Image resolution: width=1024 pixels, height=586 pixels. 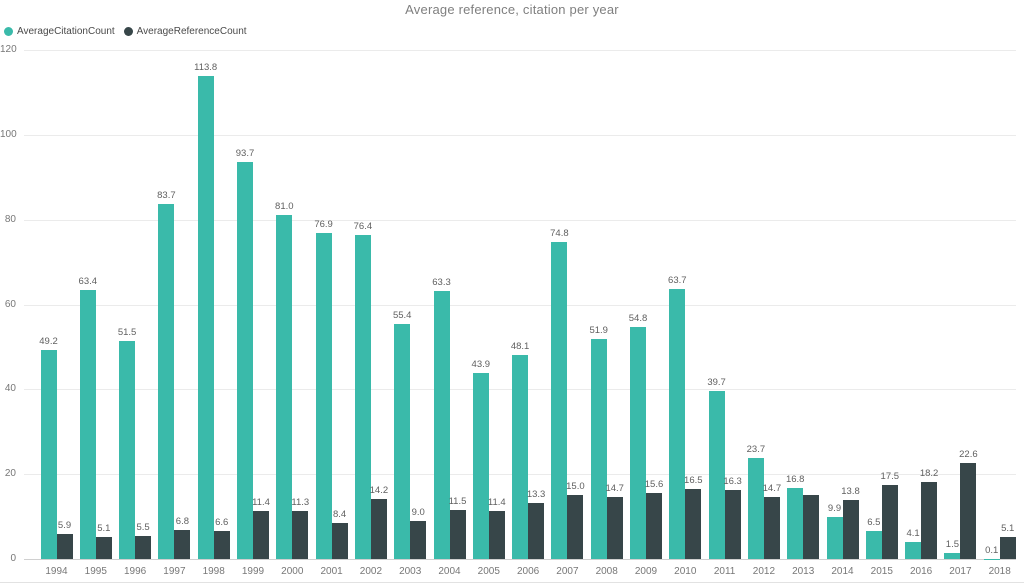 I want to click on bar-reference-1995, so click(x=103, y=548).